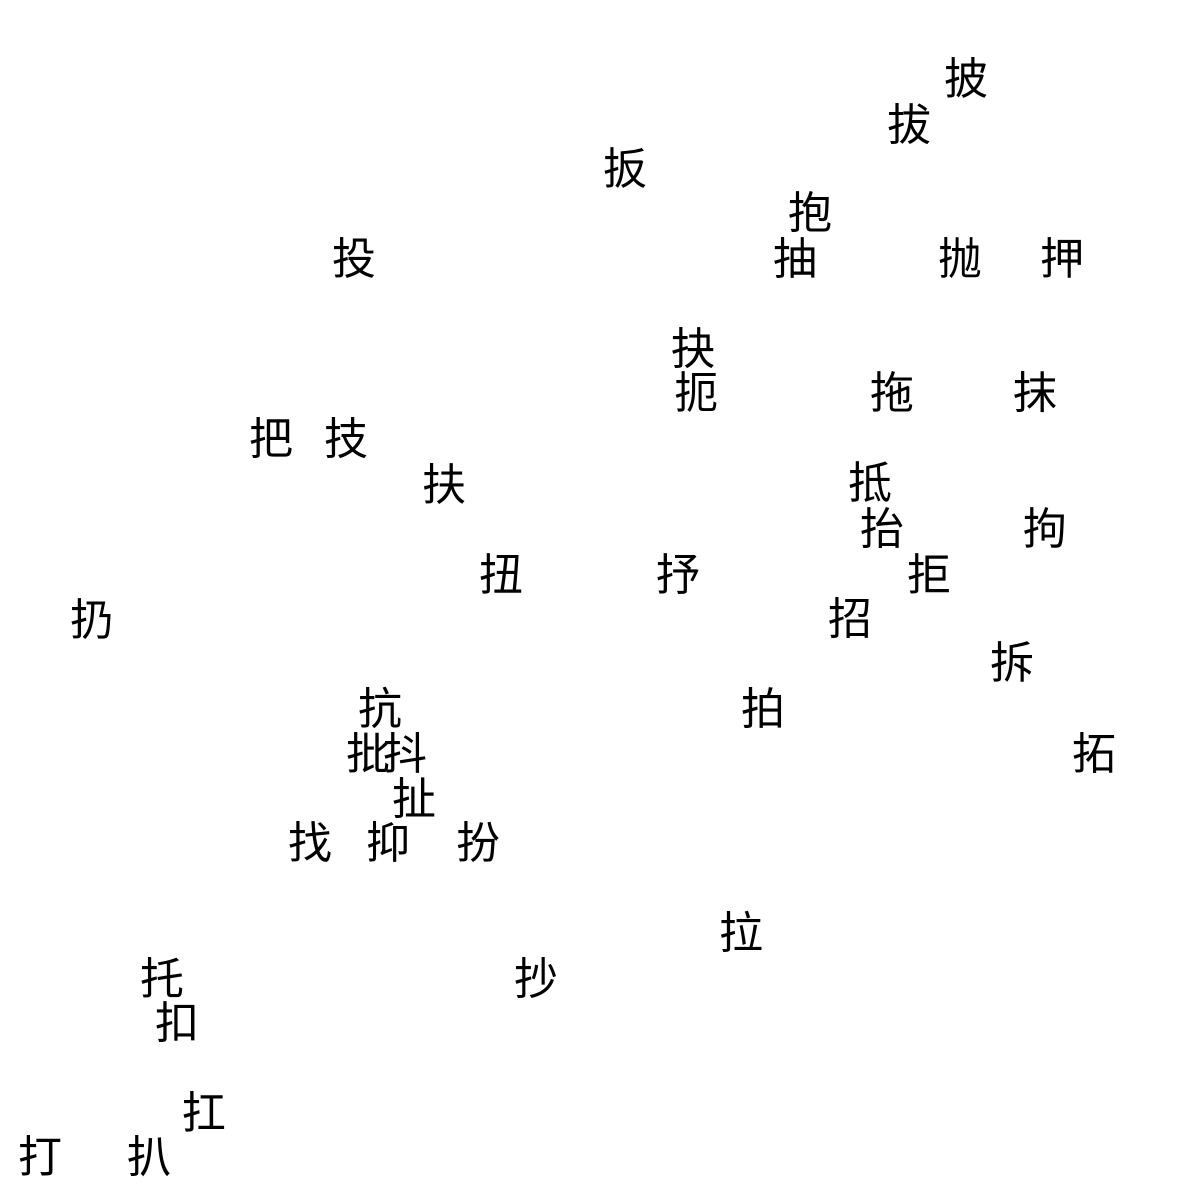 Image resolution: width=1200 pixels, height=1200 pixels. I want to click on glyph-label: 扼, so click(696, 393).